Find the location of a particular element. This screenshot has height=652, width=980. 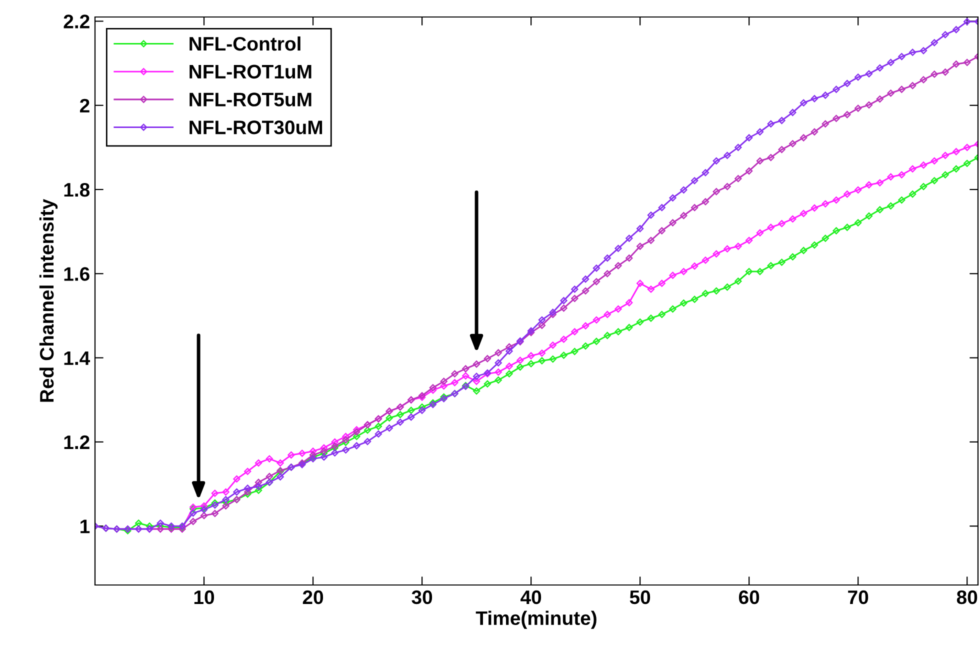

legend-label: NFL-Control is located at coordinates (245, 43).